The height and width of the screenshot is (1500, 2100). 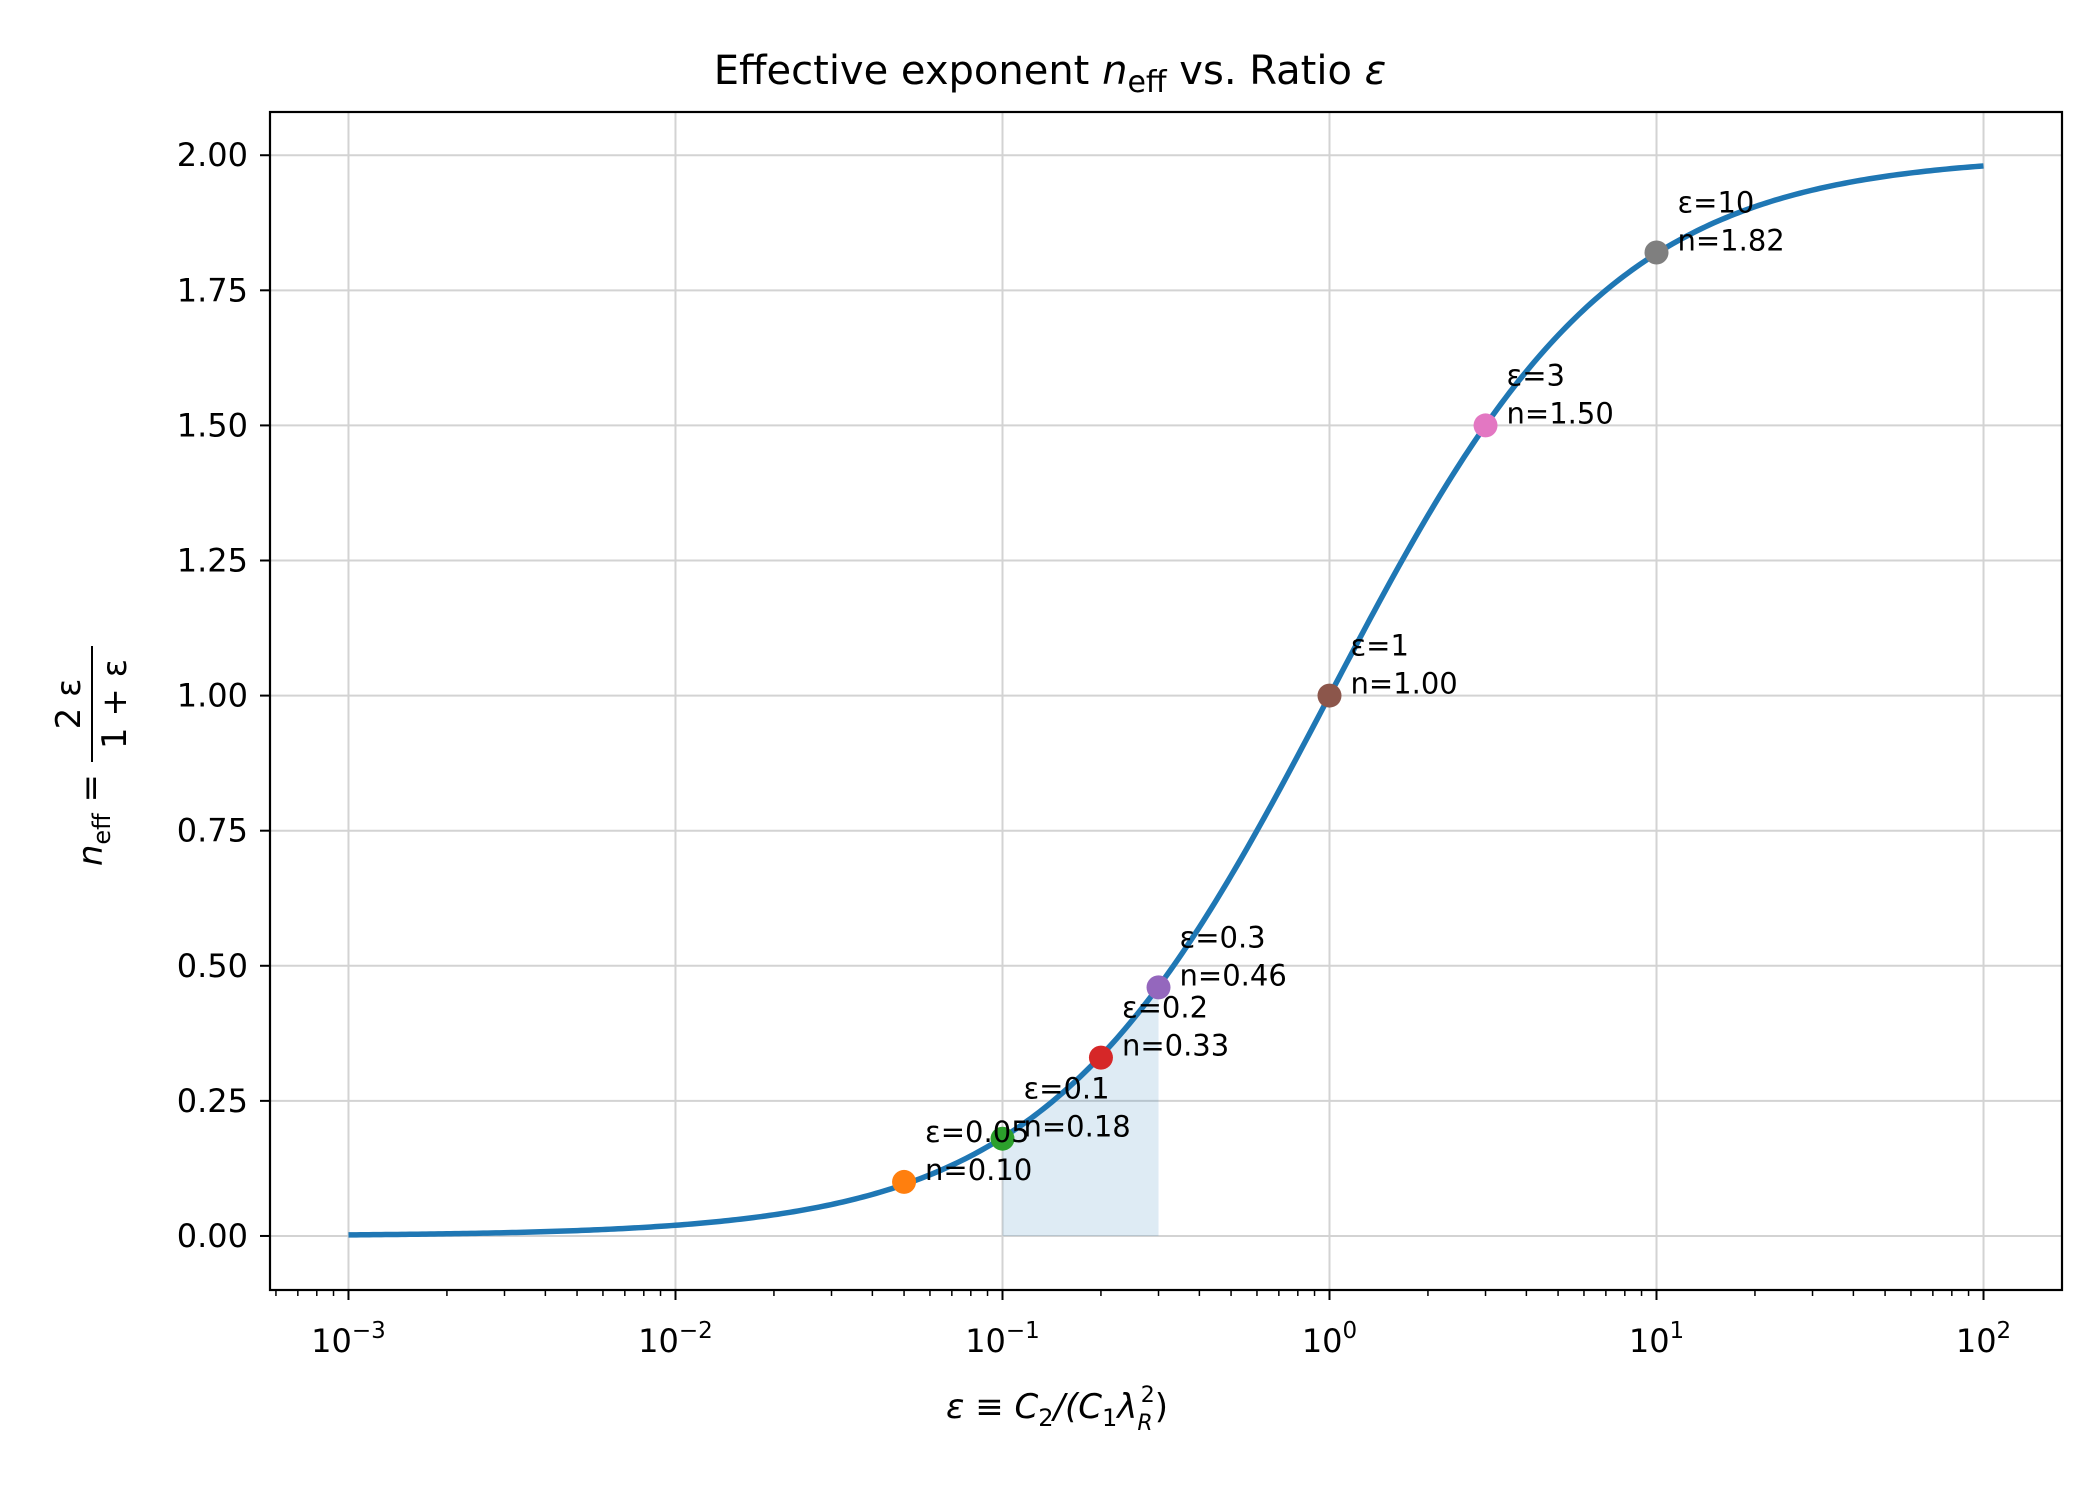 I want to click on x-ticks: 10⁻³ 10⁻² 10⁻¹ 10⁰ 10¹ 10², so click(x=1143, y=1325).